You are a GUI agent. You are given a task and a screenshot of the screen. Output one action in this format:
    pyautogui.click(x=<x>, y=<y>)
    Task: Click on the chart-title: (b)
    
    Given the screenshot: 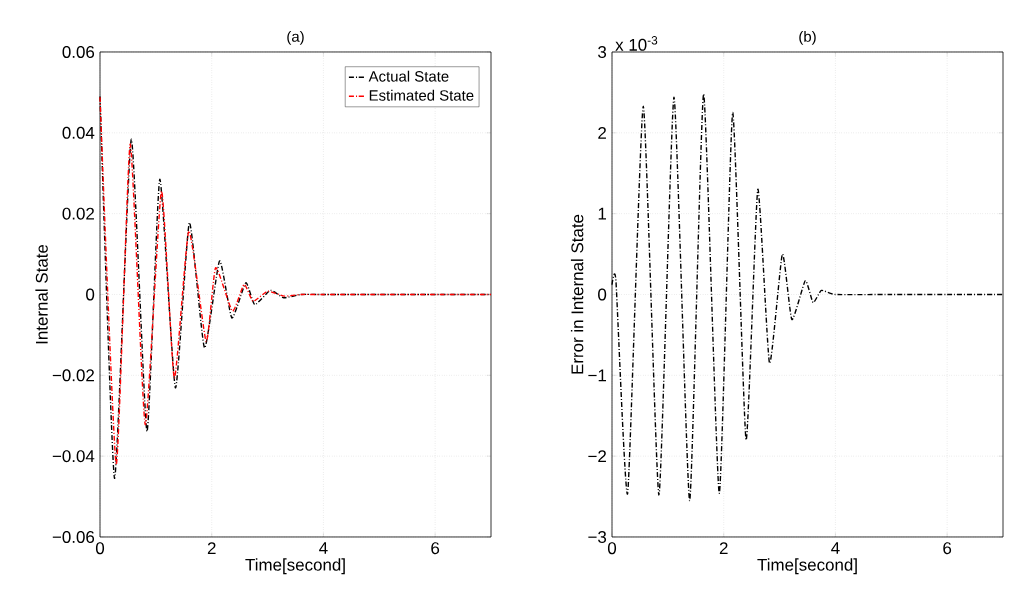 What is the action you would take?
    pyautogui.click(x=807, y=37)
    